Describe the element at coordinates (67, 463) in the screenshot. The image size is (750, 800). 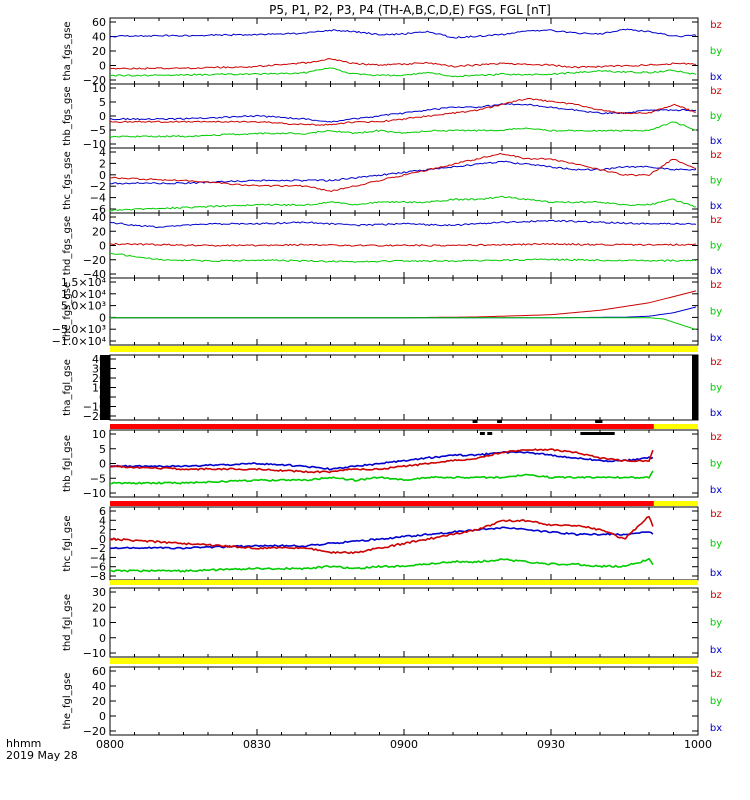
I see `y-axis-label: thb_fgl_gse` at that location.